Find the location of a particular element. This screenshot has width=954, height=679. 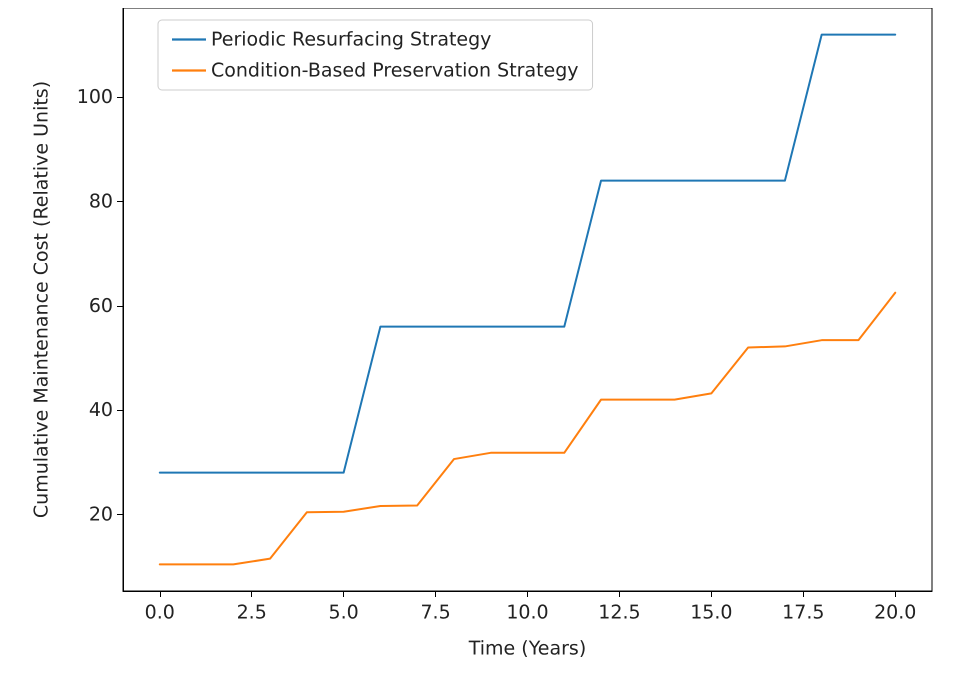

x-tick-label: 12.5 is located at coordinates (619, 613).